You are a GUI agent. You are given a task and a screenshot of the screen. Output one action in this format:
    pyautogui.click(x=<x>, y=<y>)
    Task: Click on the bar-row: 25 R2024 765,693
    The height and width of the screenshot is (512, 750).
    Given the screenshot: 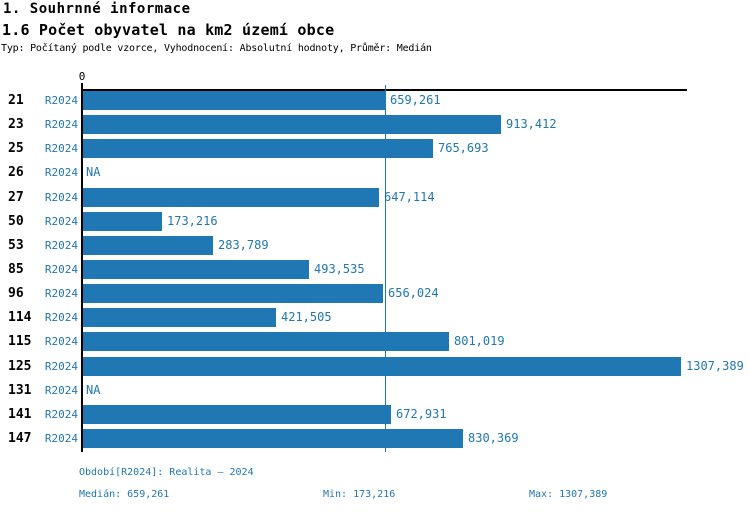 What is the action you would take?
    pyautogui.click(x=375, y=148)
    